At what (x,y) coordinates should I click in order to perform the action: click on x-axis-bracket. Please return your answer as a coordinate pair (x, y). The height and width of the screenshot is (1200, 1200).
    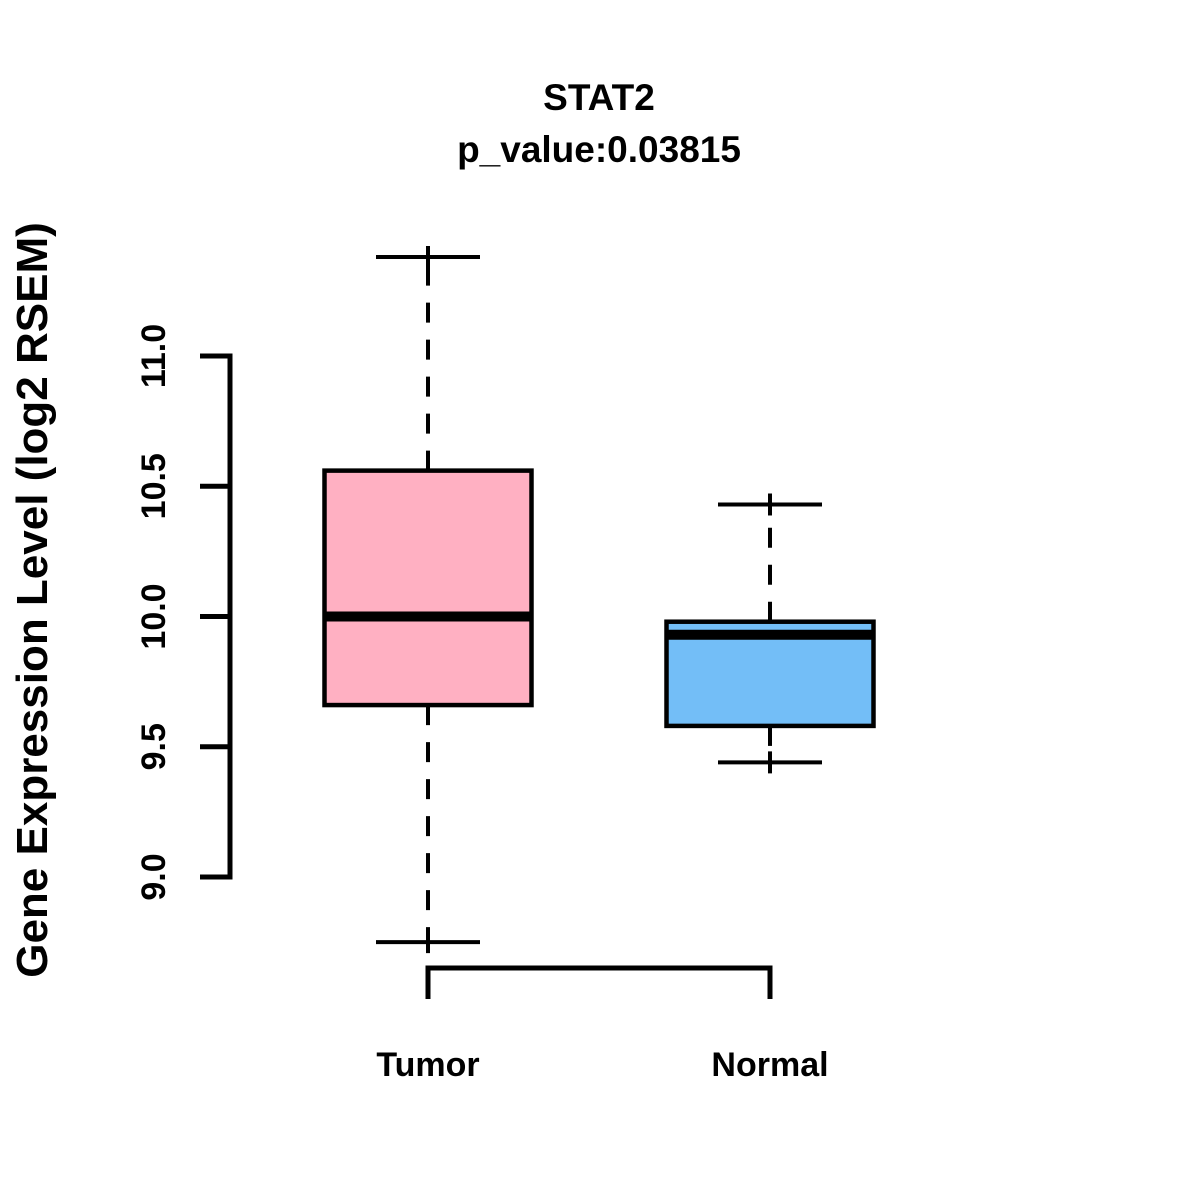
    Looking at the image, I should click on (599, 982).